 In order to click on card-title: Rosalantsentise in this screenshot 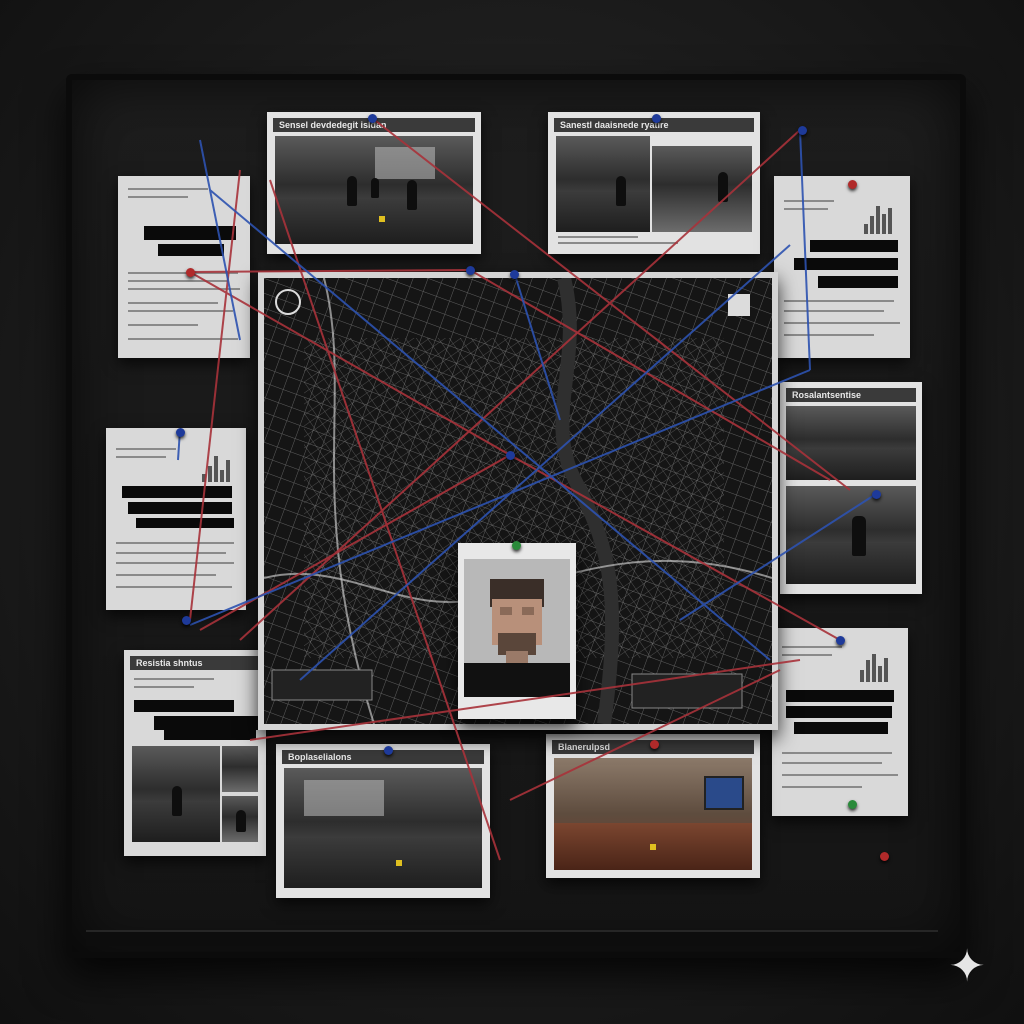, I will do `click(851, 395)`.